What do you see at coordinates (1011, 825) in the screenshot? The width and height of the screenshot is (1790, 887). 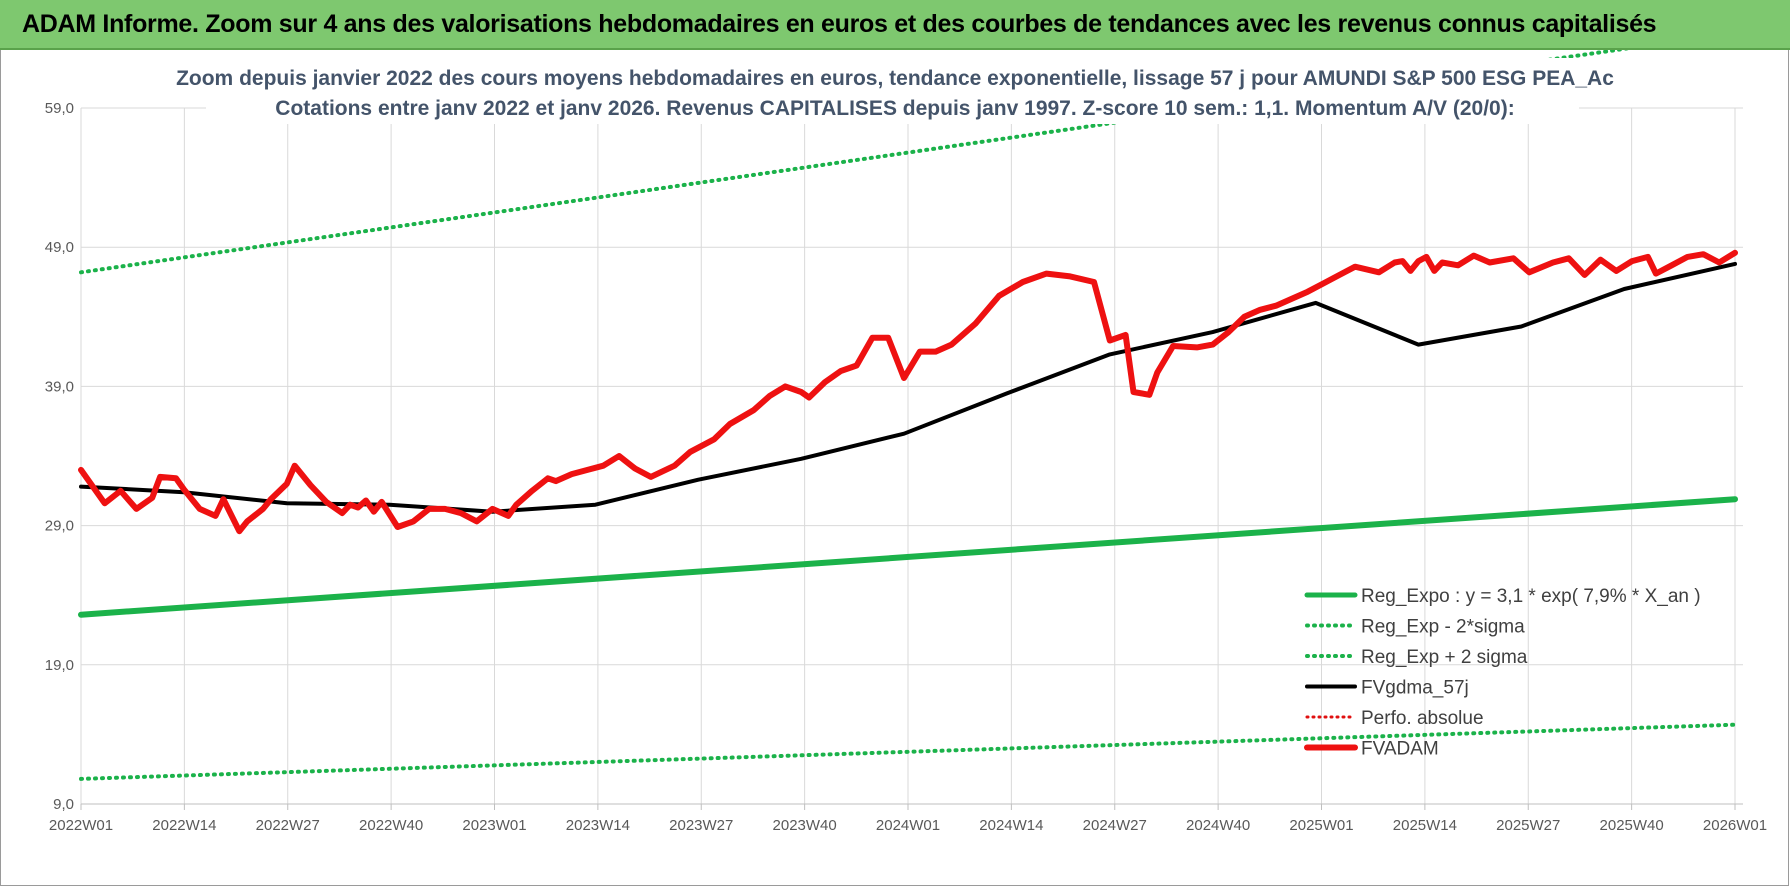 I see `x-tick-label: 2024W14` at bounding box center [1011, 825].